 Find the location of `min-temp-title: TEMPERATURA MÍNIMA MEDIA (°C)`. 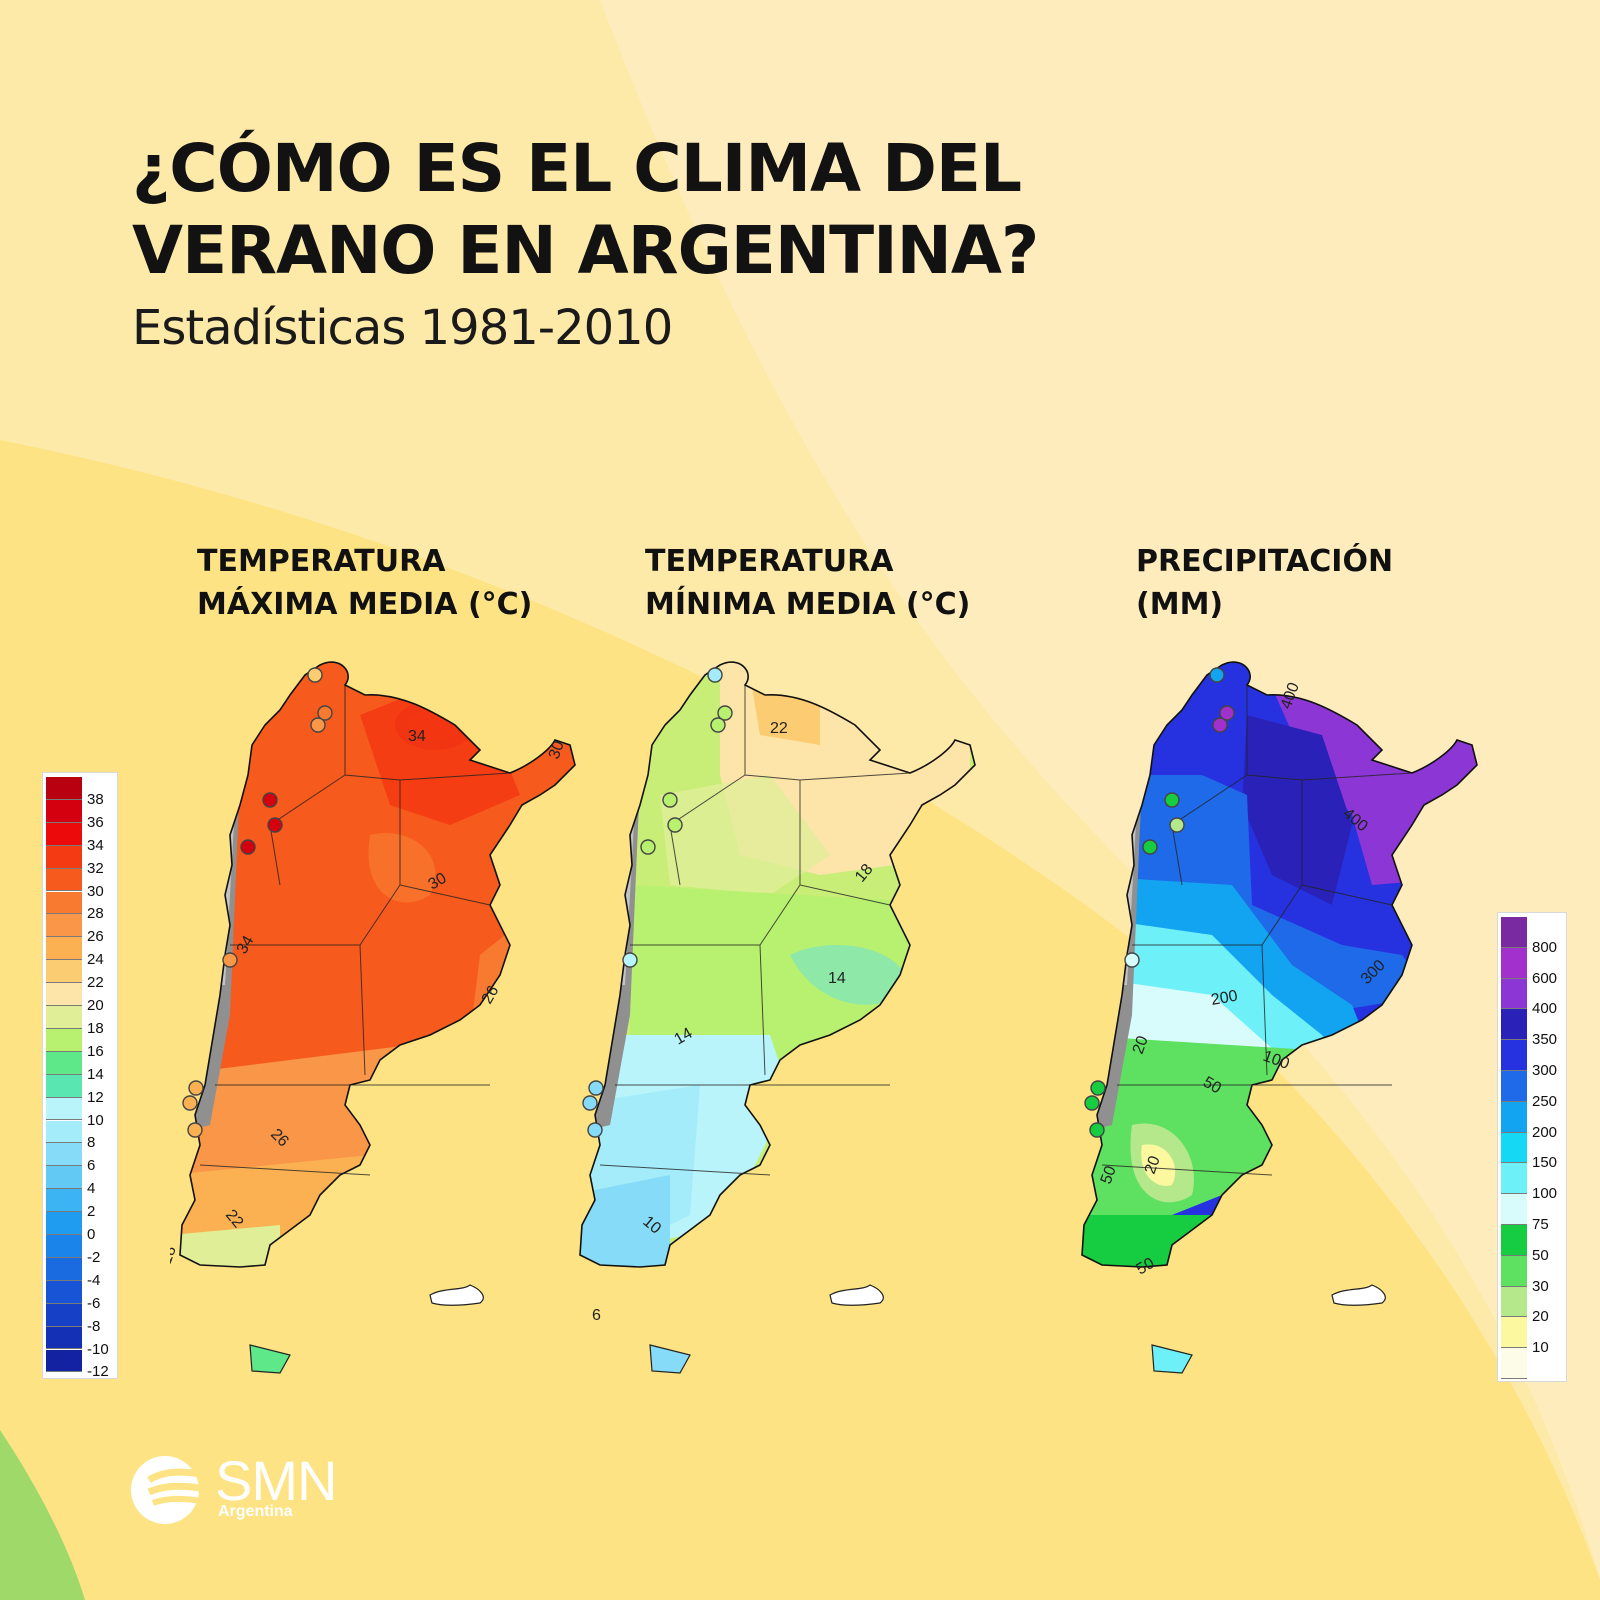

min-temp-title: TEMPERATURA MÍNIMA MEDIA (°C) is located at coordinates (807, 583).